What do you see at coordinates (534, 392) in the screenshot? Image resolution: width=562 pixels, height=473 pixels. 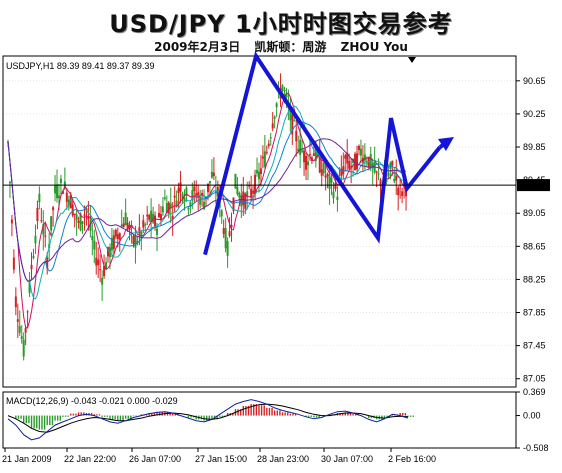 I see `macd-y-tick-label: 0.369` at bounding box center [534, 392].